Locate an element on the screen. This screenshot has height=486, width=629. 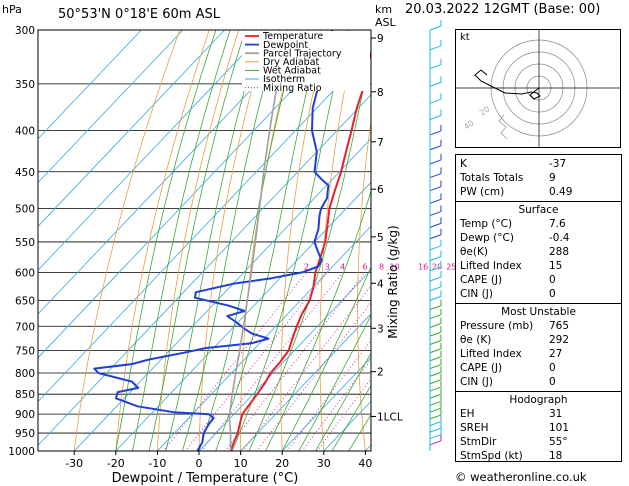
surface-row: Dewp (°C) -0.4 is located at coordinates (538, 238).